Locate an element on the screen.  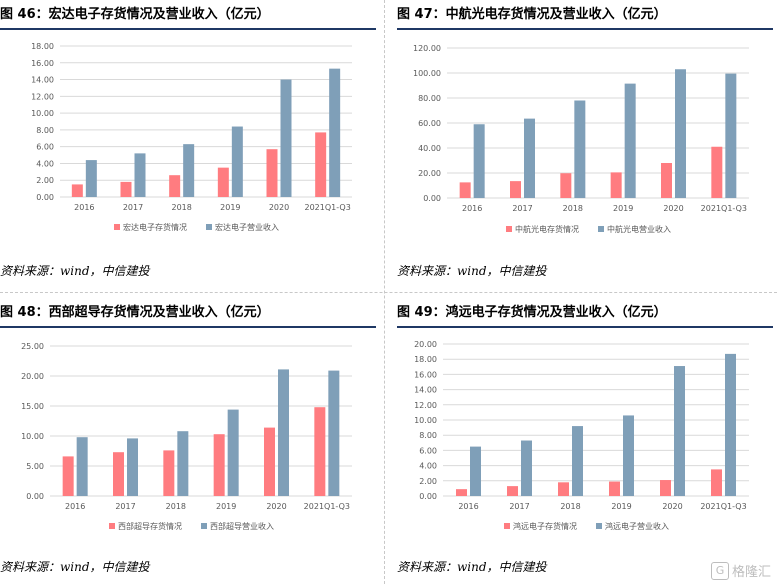
watermark-icon: G is located at coordinates (719, 570).